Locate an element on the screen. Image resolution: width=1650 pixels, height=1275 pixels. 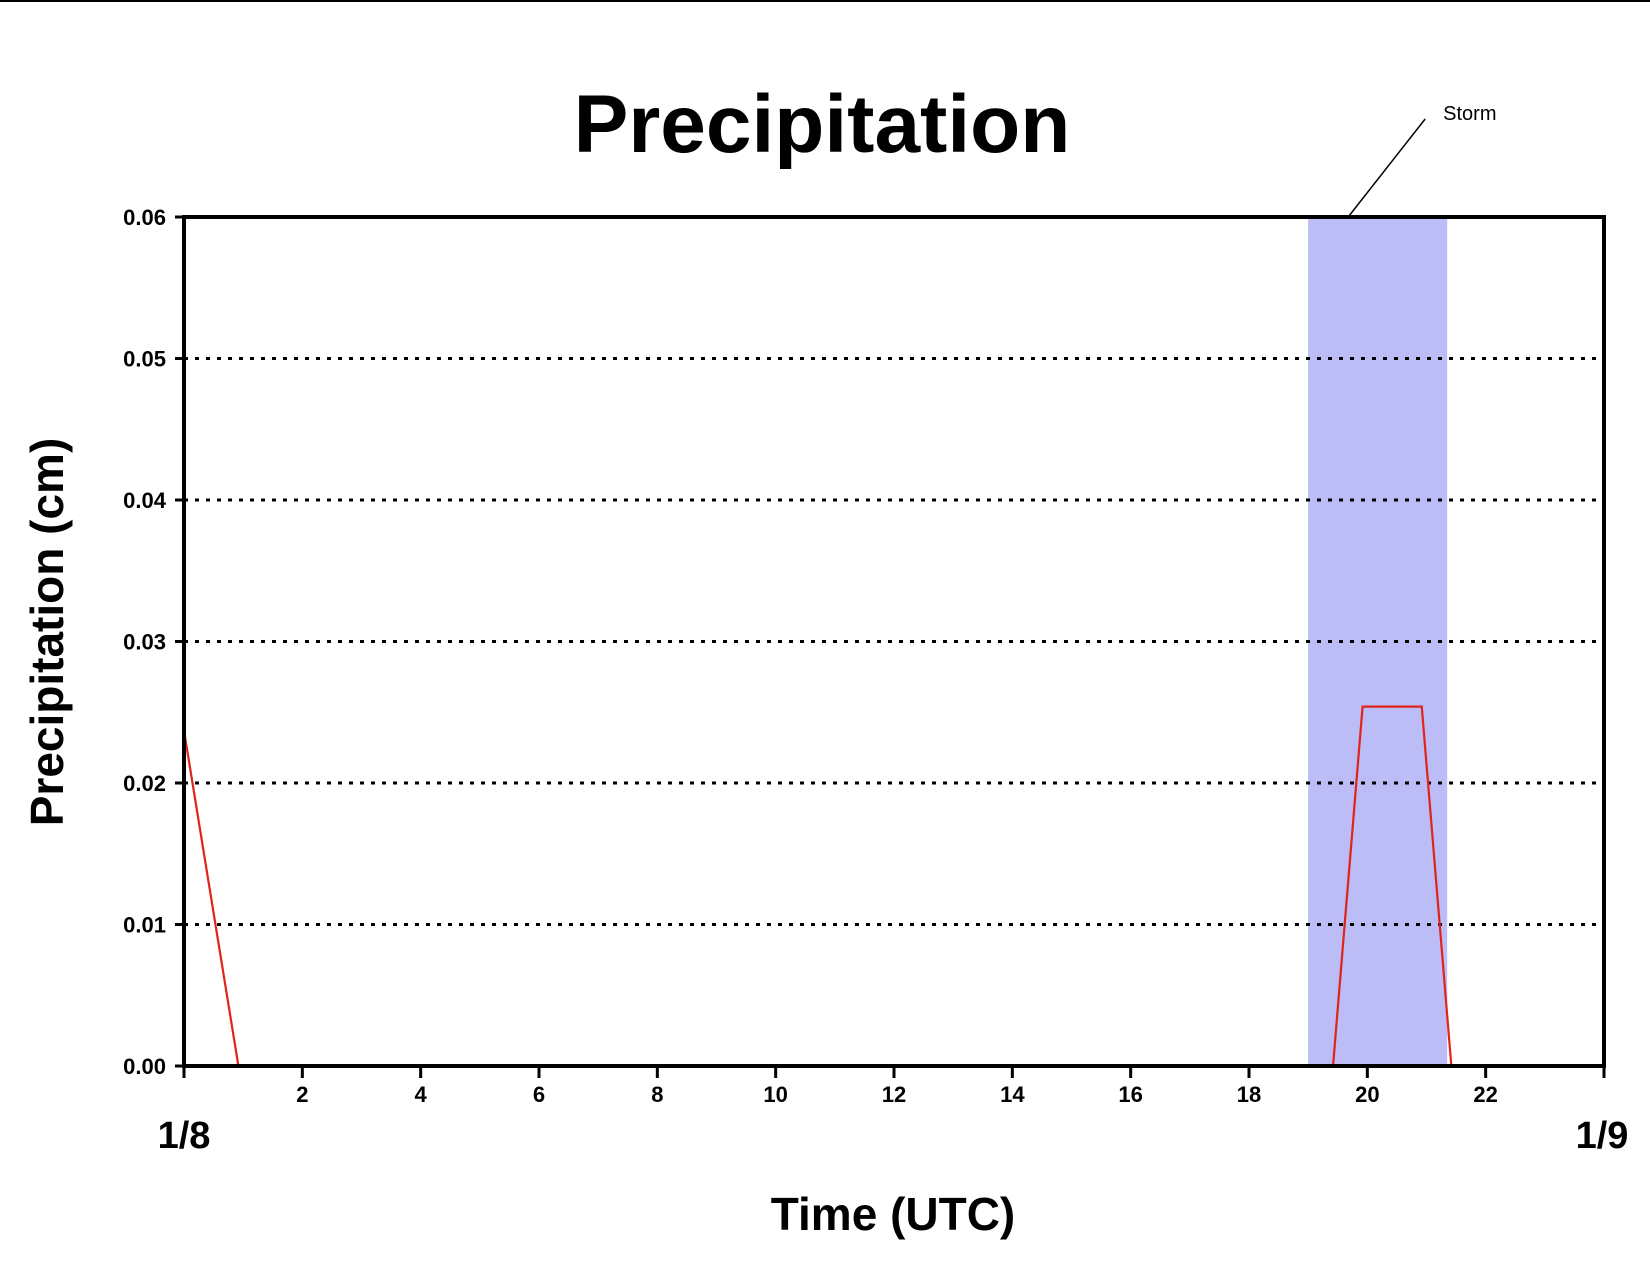
y-tick-label: 0.06 is located at coordinates (144, 217).